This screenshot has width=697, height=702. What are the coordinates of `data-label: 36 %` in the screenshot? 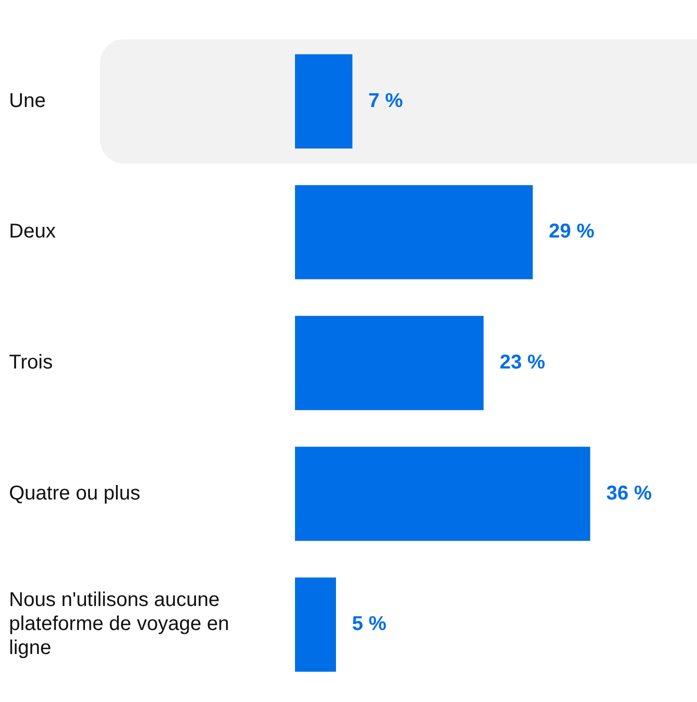 It's located at (629, 493).